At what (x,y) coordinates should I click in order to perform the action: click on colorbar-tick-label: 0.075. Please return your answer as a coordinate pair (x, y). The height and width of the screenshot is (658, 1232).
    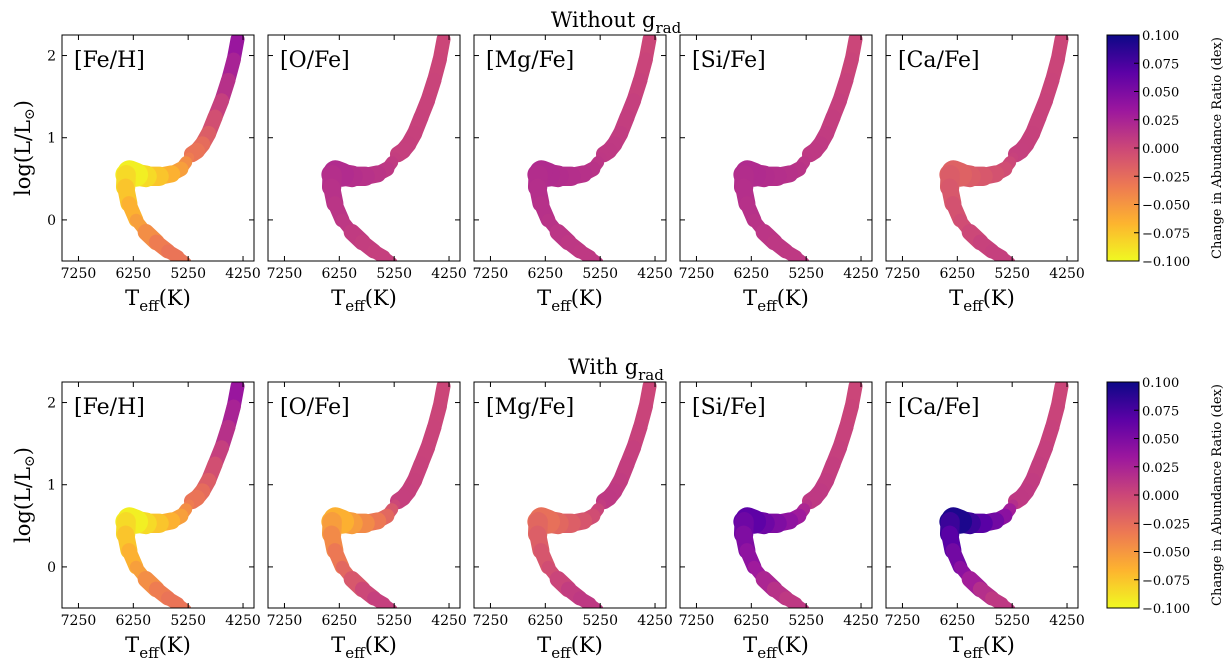
    Looking at the image, I should click on (1160, 411).